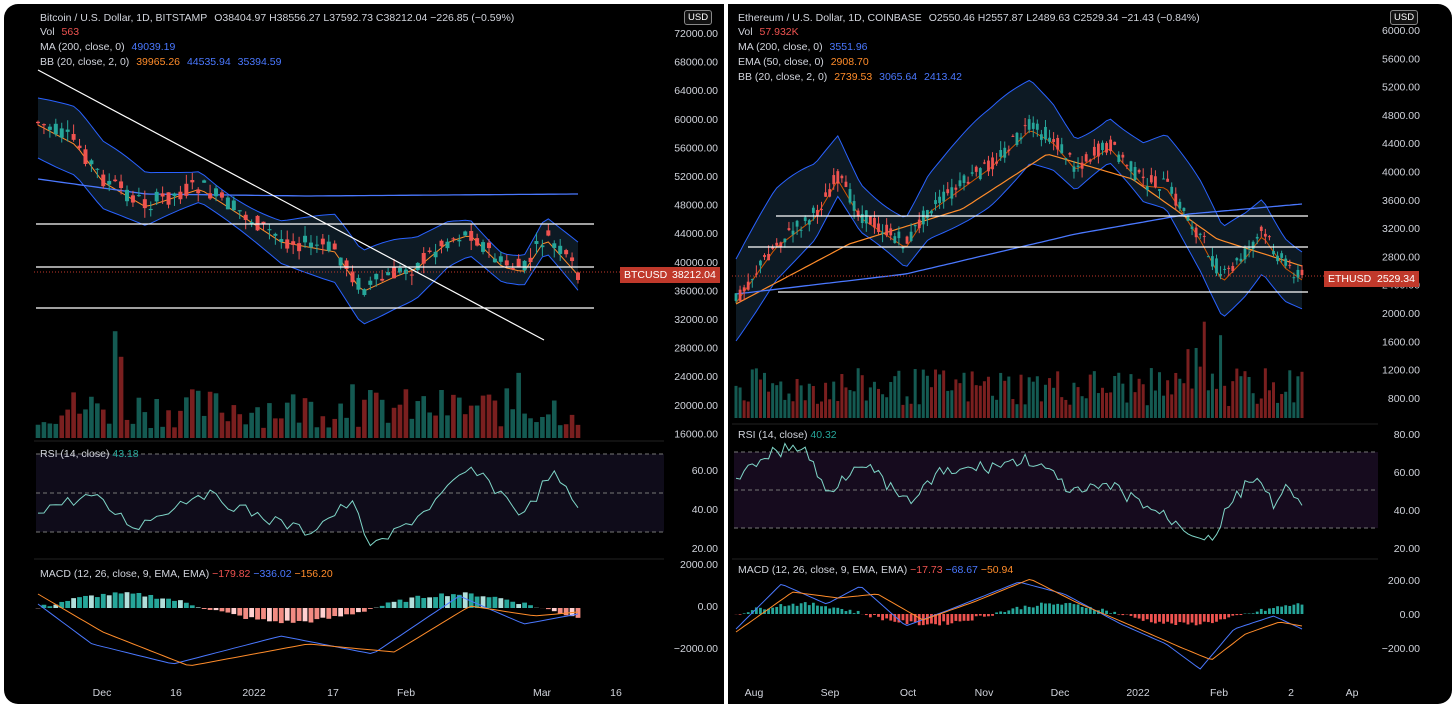  What do you see at coordinates (1019, 252) in the screenshot?
I see `bb-lower-line` at bounding box center [1019, 252].